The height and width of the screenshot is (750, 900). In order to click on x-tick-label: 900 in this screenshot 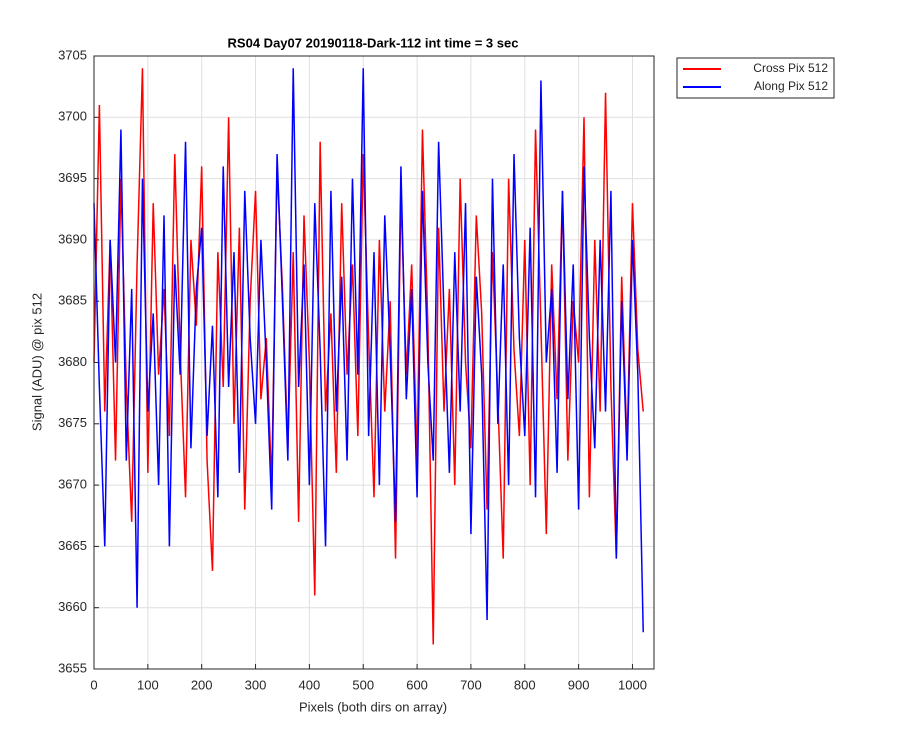, I will do `click(579, 684)`.